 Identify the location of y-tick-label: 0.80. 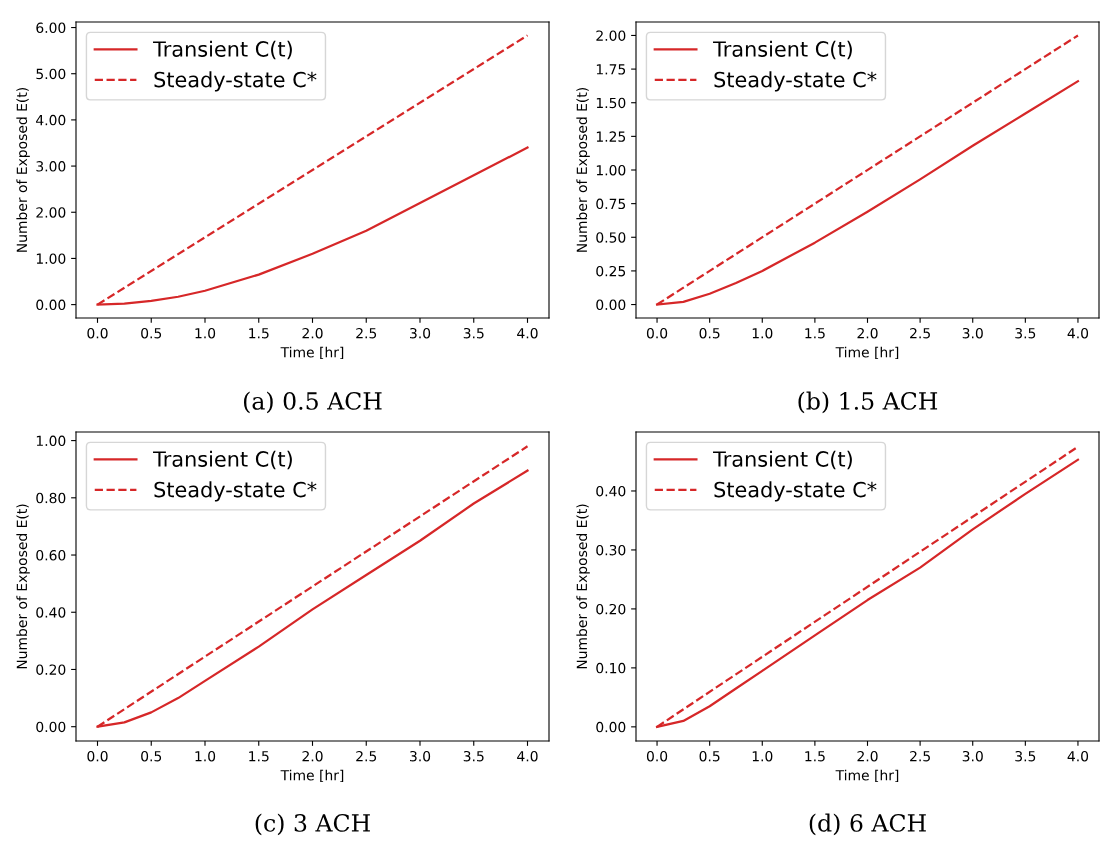
(51, 498).